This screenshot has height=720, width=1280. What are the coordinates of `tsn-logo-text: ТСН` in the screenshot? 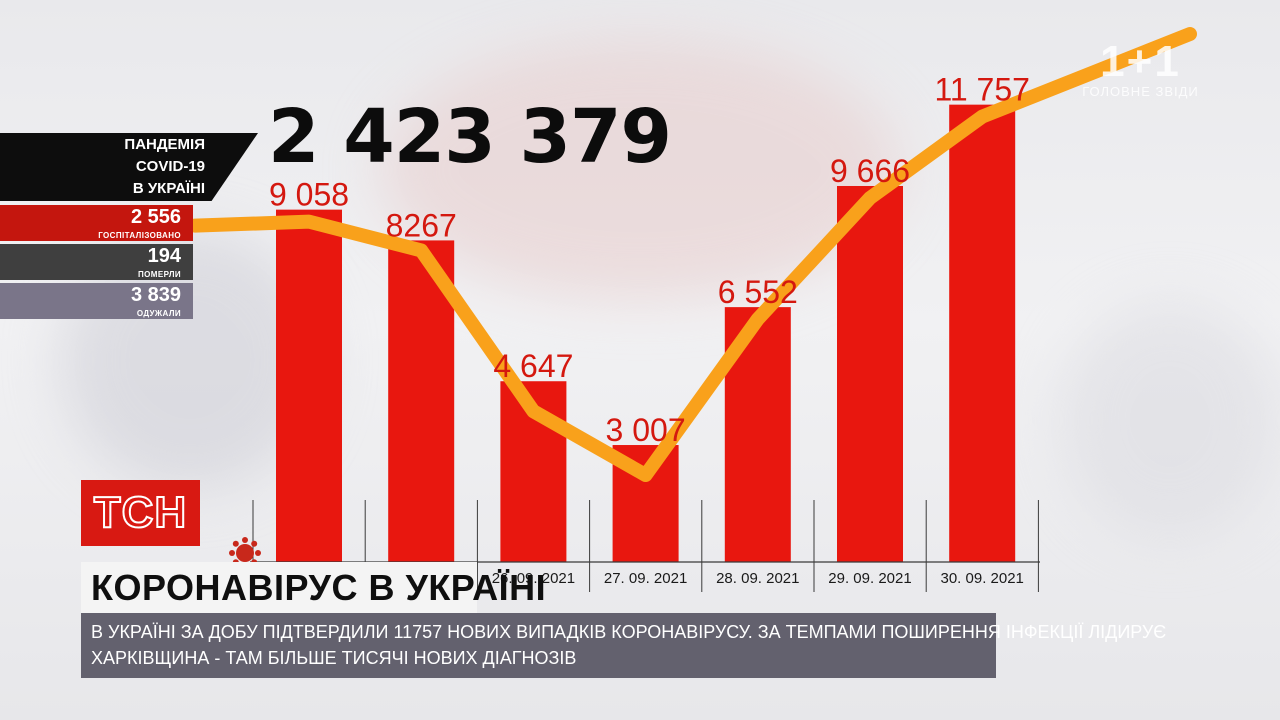 It's located at (140, 512).